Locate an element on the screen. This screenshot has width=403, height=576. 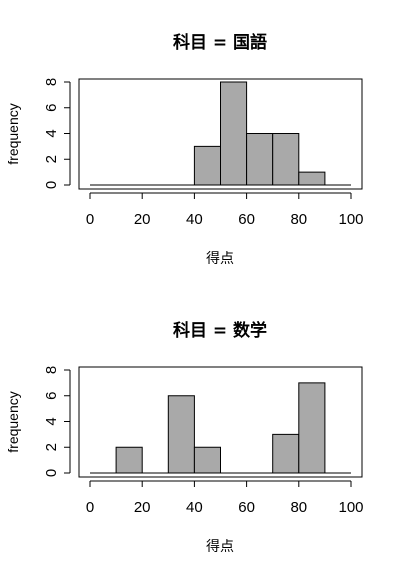
chart-title: 科目 = 国語 is located at coordinates (220, 42).